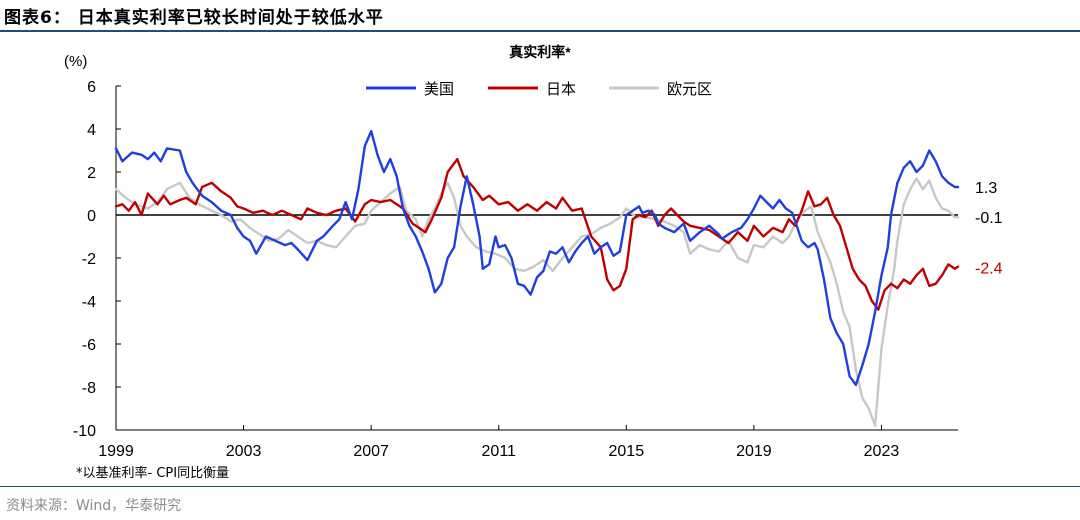 The image size is (1080, 520). I want to click on end-value-label: 1.3, so click(986, 188).